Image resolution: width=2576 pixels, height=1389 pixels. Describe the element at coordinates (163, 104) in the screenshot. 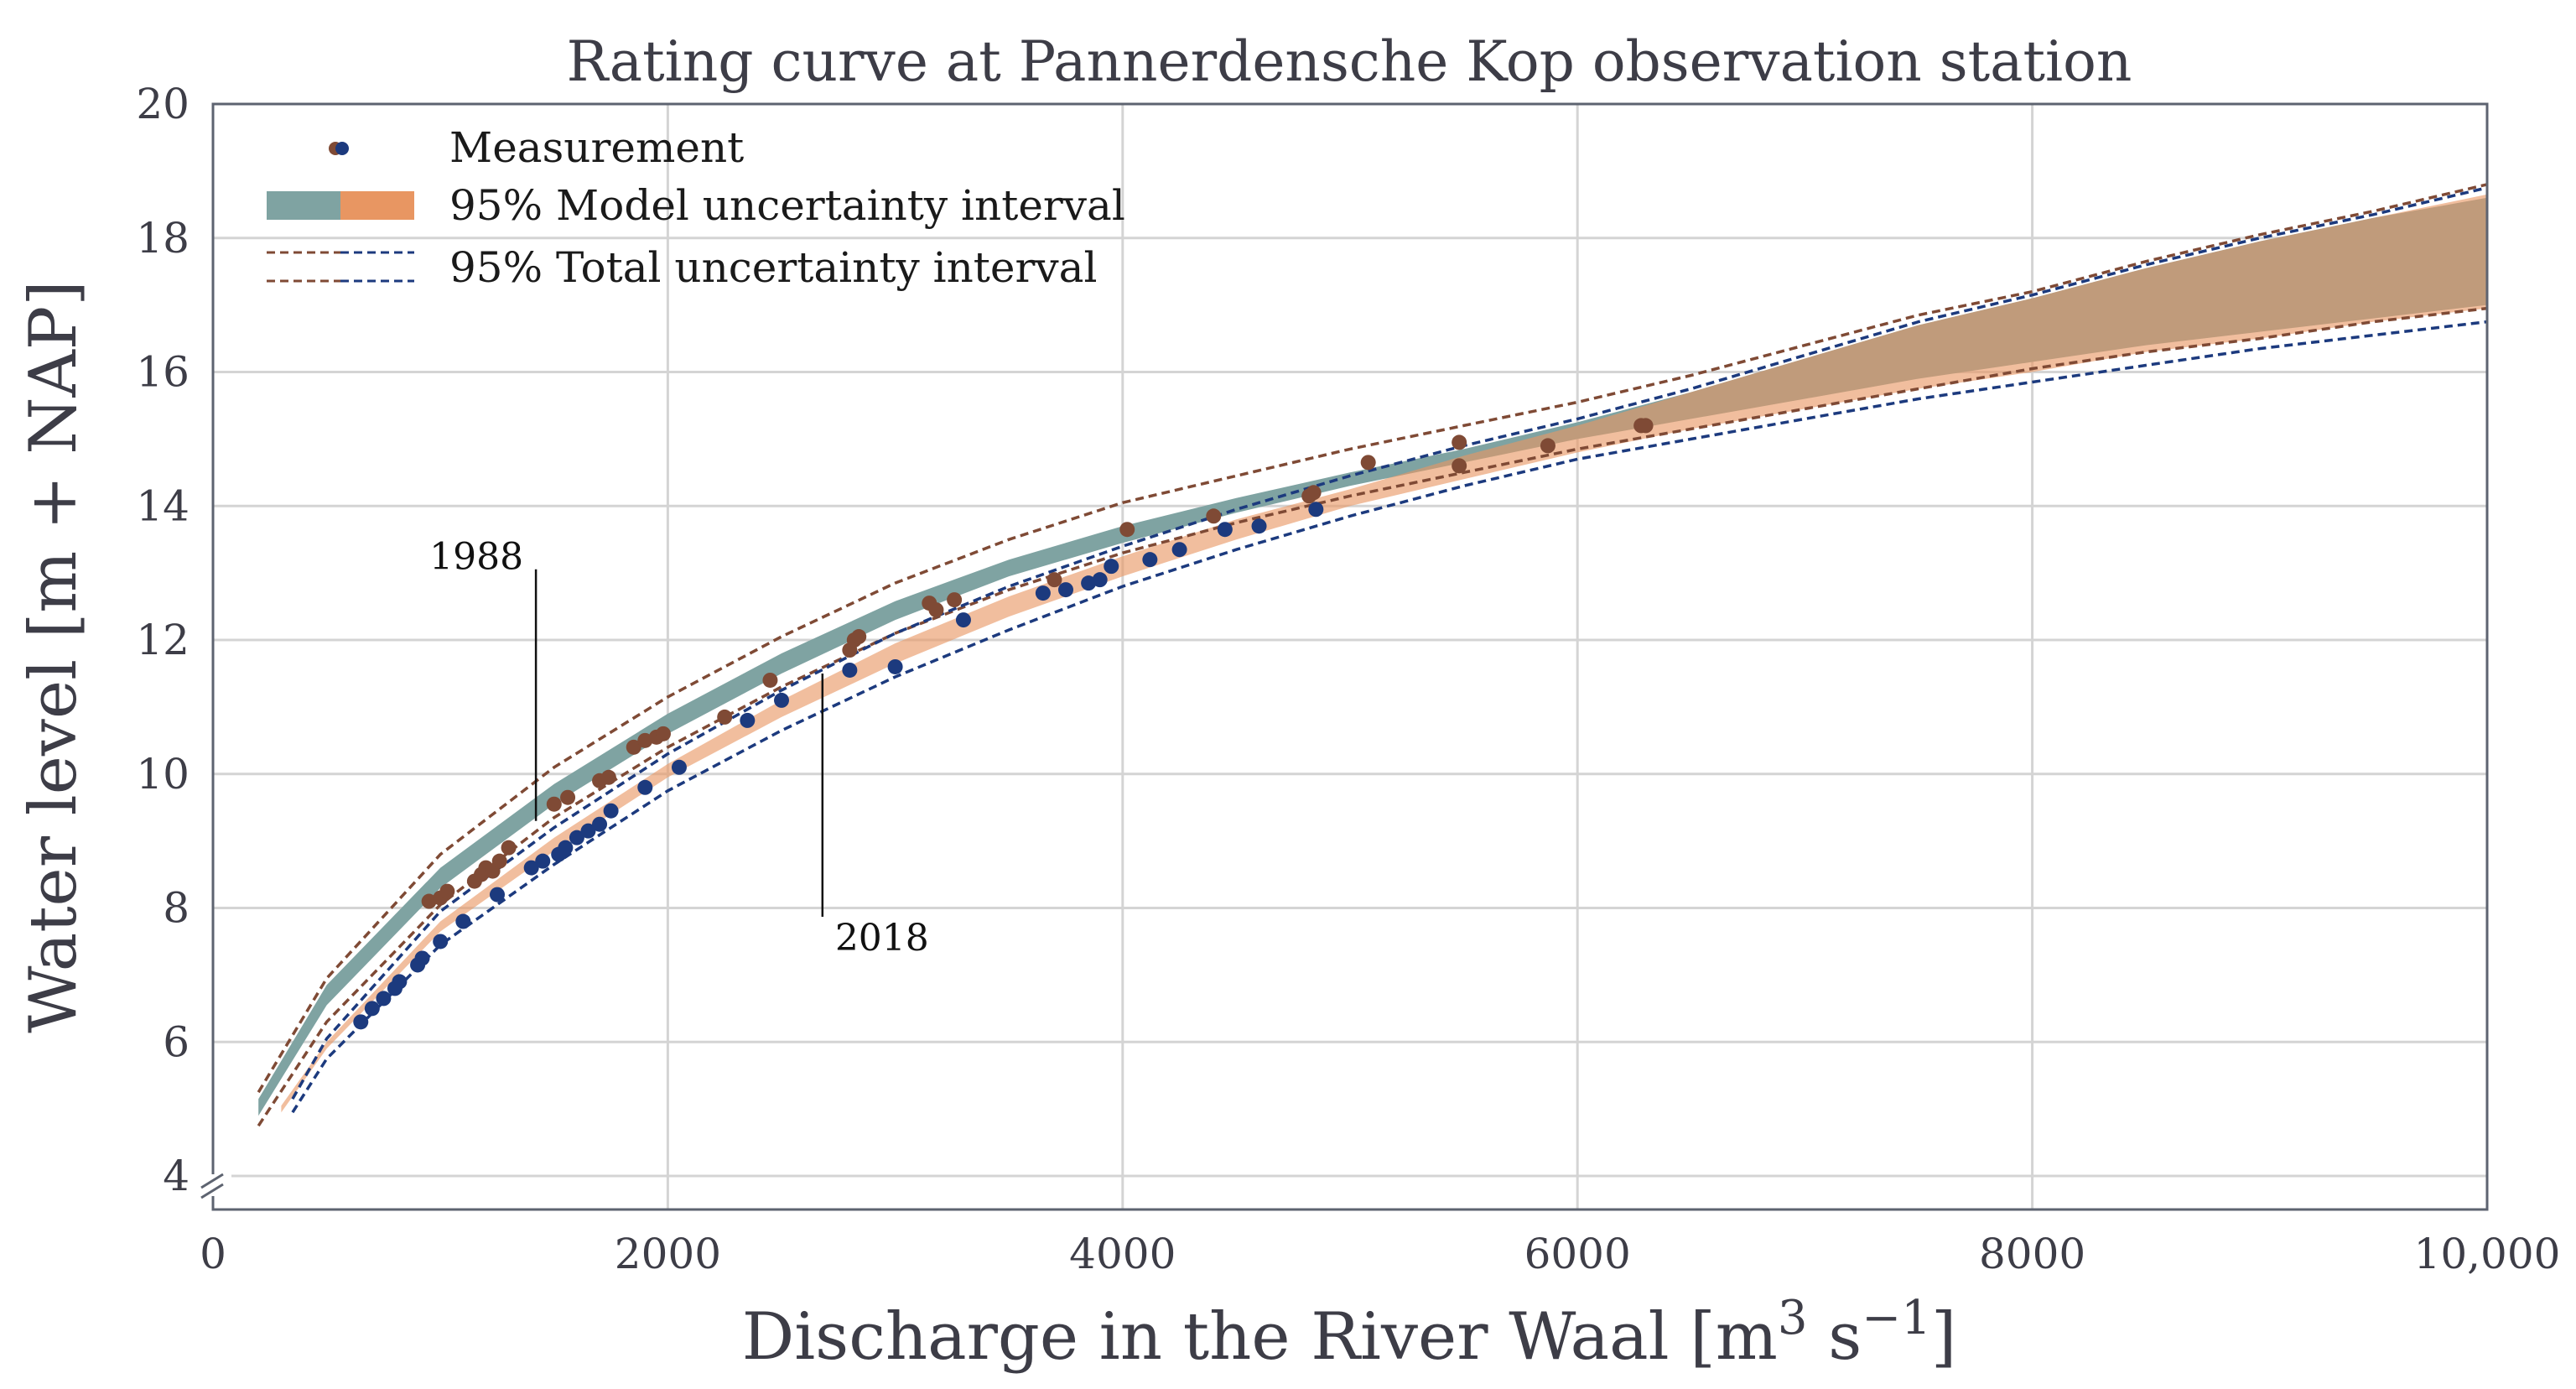

I see `y-tick-label: 20` at that location.